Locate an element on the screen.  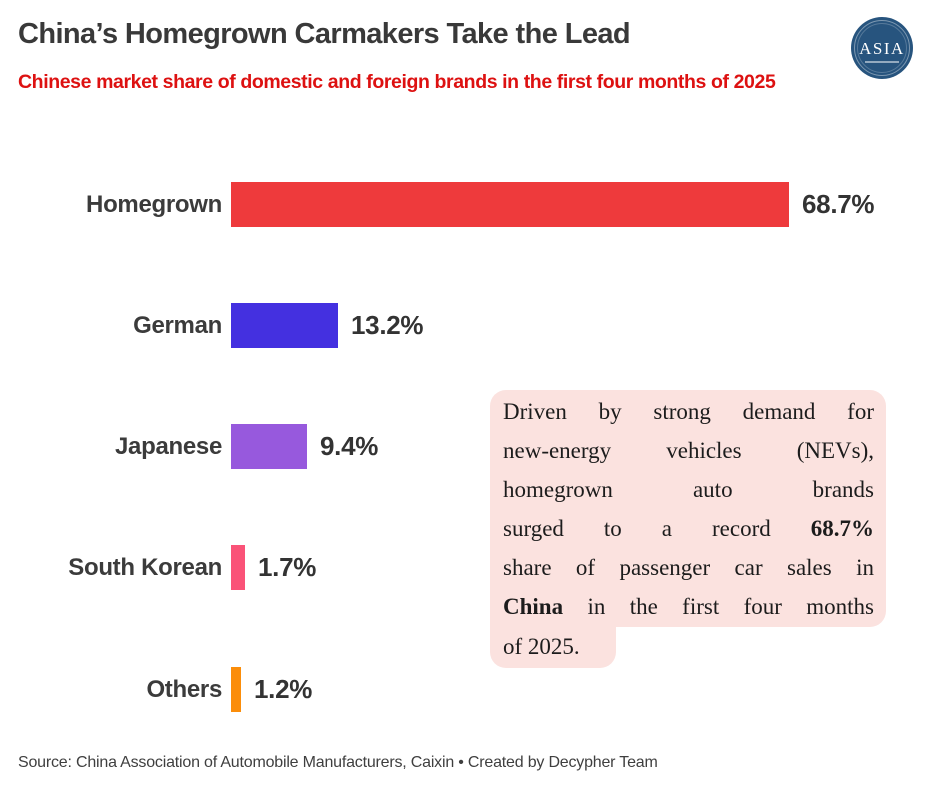
bar-label: South Korean is located at coordinates (145, 567).